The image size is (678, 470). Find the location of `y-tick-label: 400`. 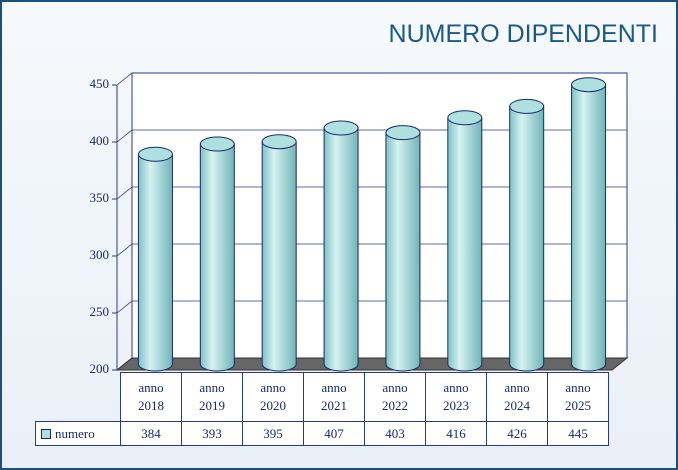

y-tick-label: 400 is located at coordinates (100, 140).